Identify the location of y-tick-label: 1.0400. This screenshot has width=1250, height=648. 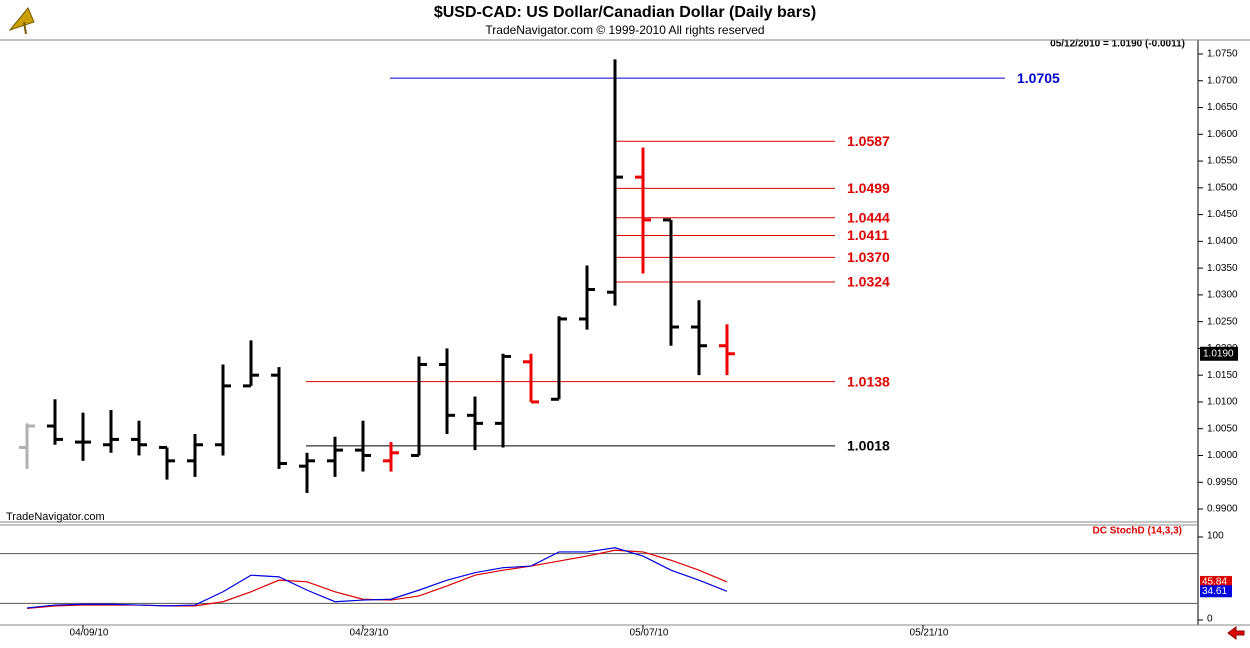
(1222, 241).